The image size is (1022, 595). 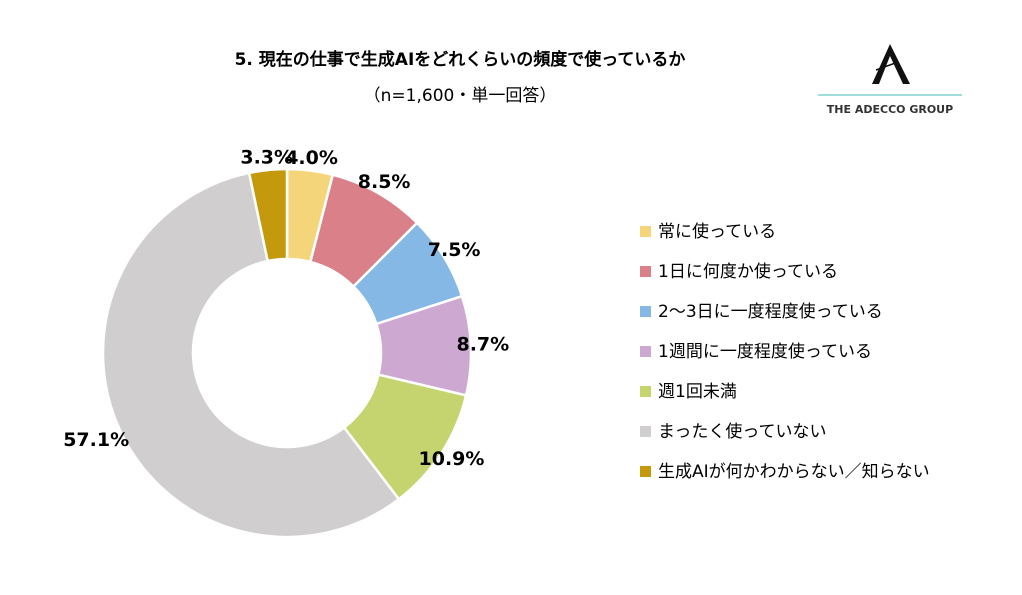 I want to click on logo: THE ADECCO GROUP, so click(x=890, y=80).